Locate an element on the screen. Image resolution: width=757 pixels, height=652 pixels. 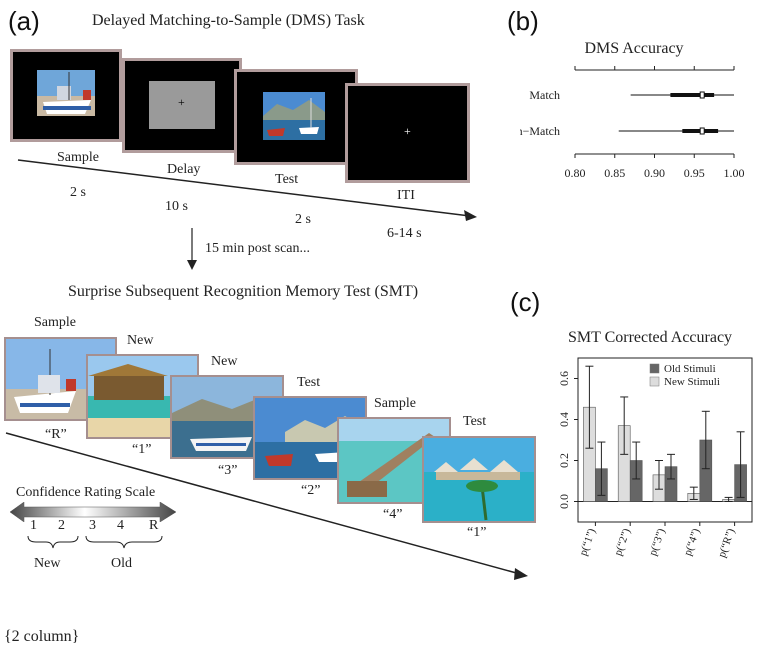
delay-gray-field is located at coordinates (182, 105).